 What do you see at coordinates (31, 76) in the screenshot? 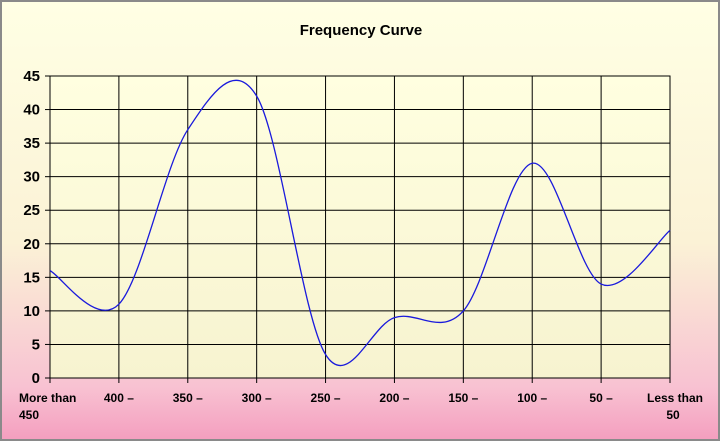
I see `y-tick-label: 45` at bounding box center [31, 76].